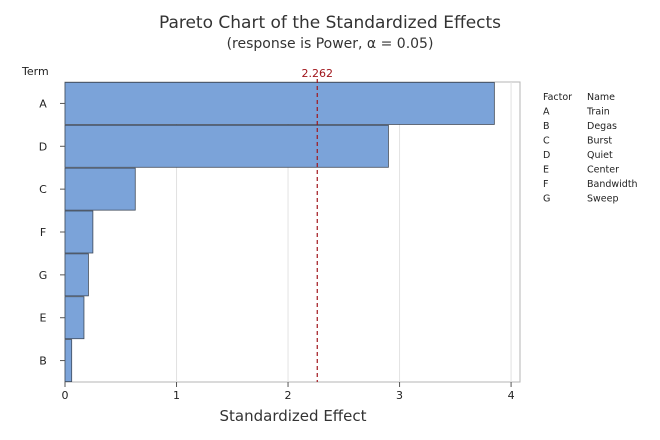 Image resolution: width=660 pixels, height=440 pixels. Describe the element at coordinates (43, 318) in the screenshot. I see `y-tick-label-E: E` at that location.